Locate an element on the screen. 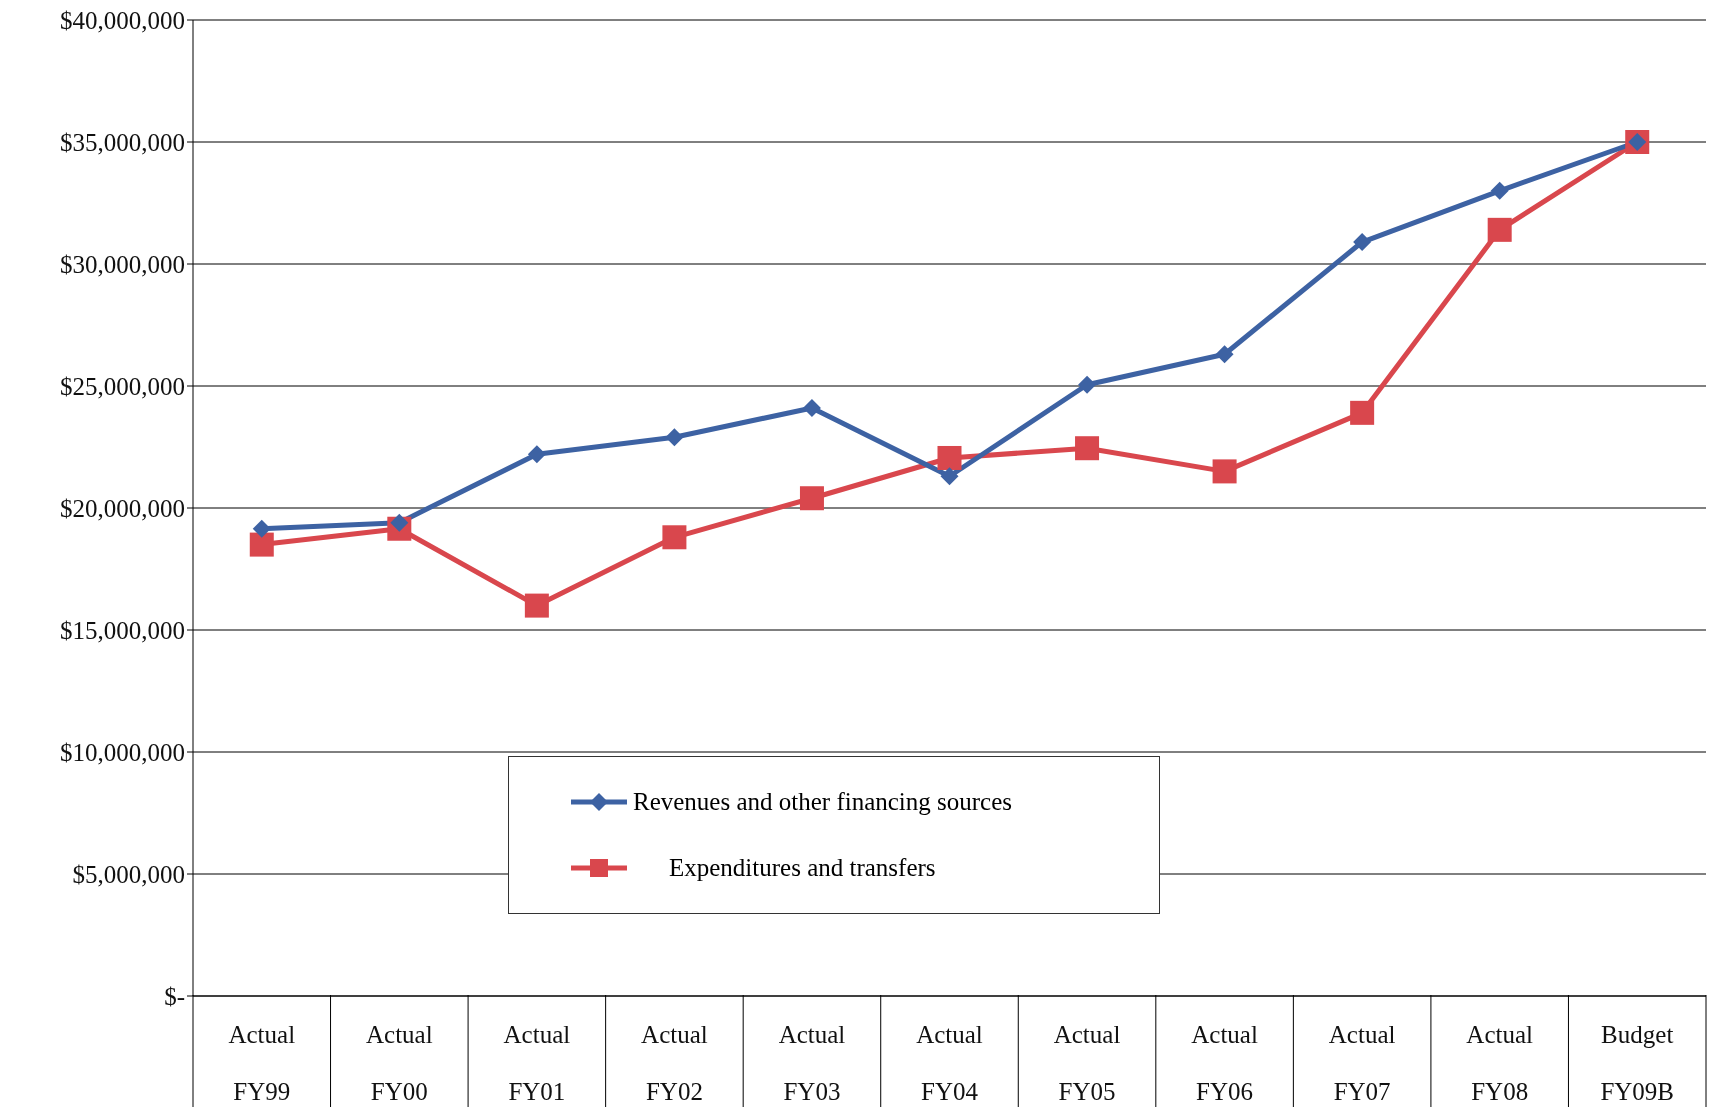  y-tick-label: $40,000,000 is located at coordinates (122, 20).